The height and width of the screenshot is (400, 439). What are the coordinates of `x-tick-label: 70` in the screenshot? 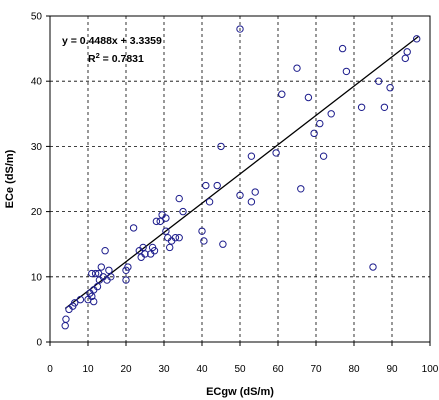 It's located at (316, 369).